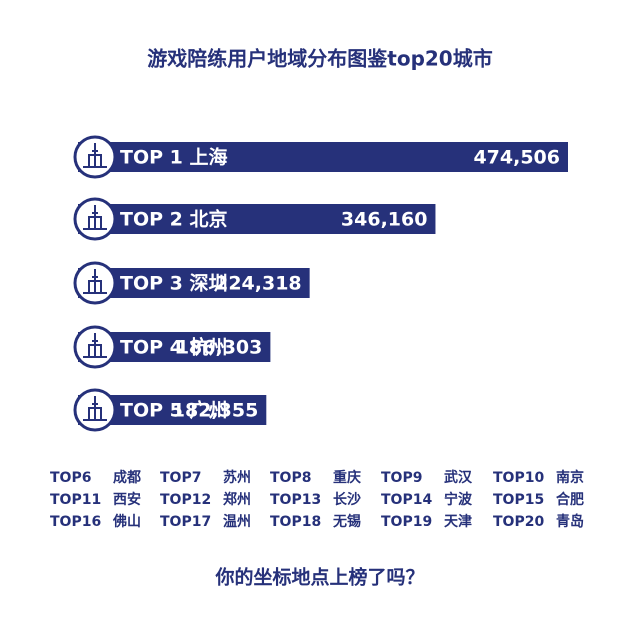  Describe the element at coordinates (458, 477) in the screenshot. I see `rank-city: 武汉` at that location.